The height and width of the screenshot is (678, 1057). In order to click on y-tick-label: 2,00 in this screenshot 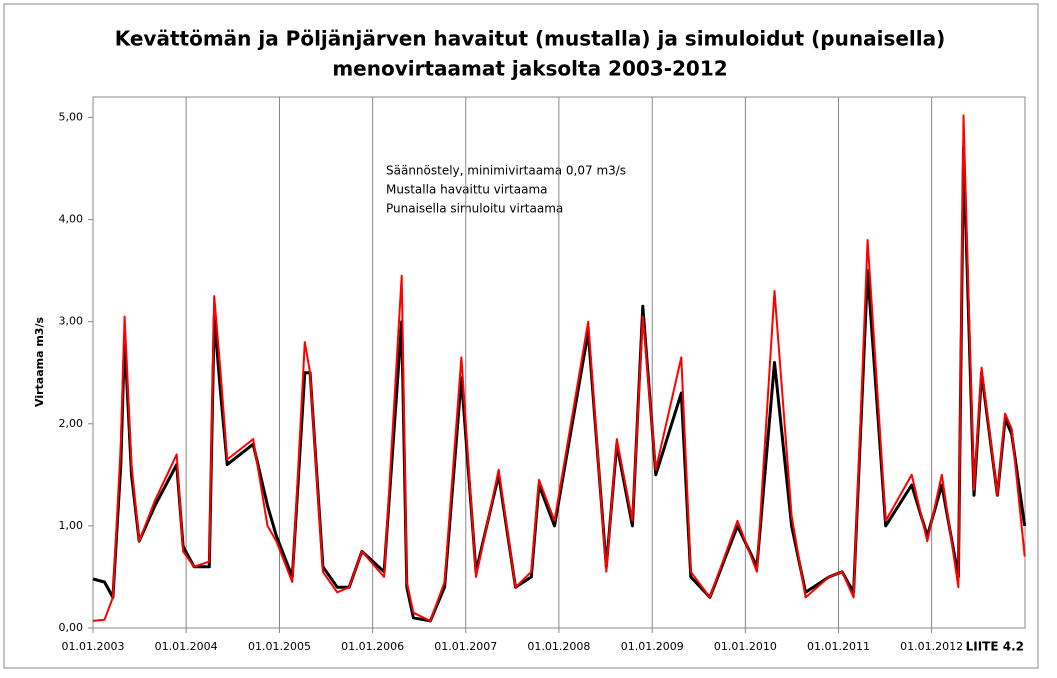, I will do `click(71, 423)`.